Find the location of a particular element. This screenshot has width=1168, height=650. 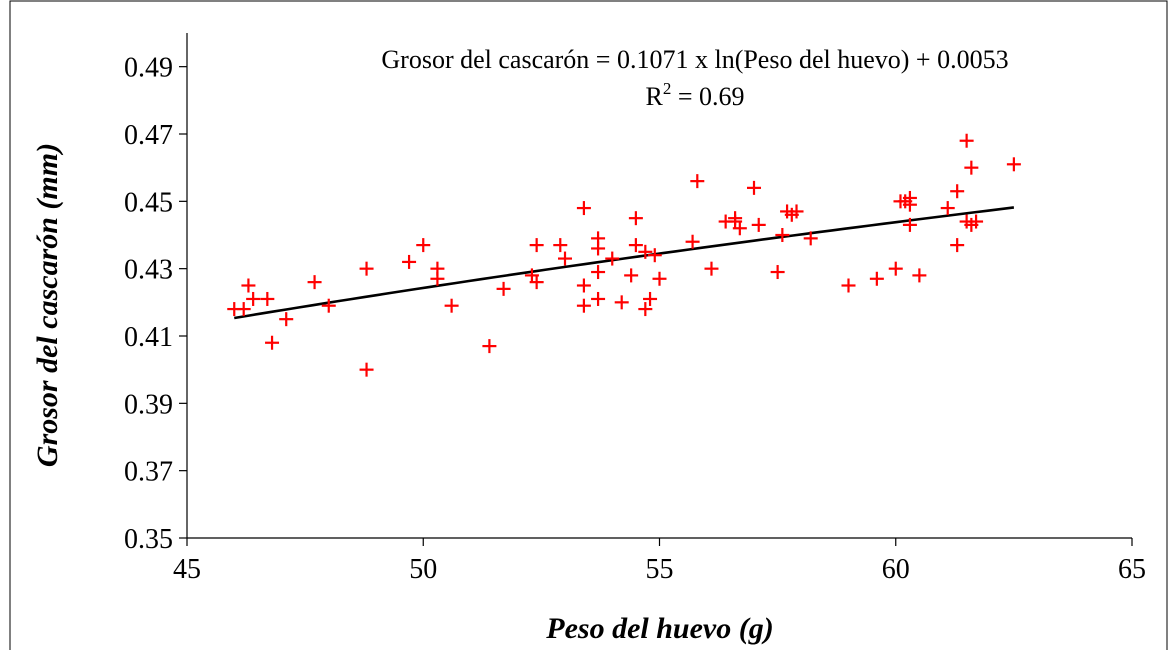

y-tick-label: 0.39 is located at coordinates (148, 404).